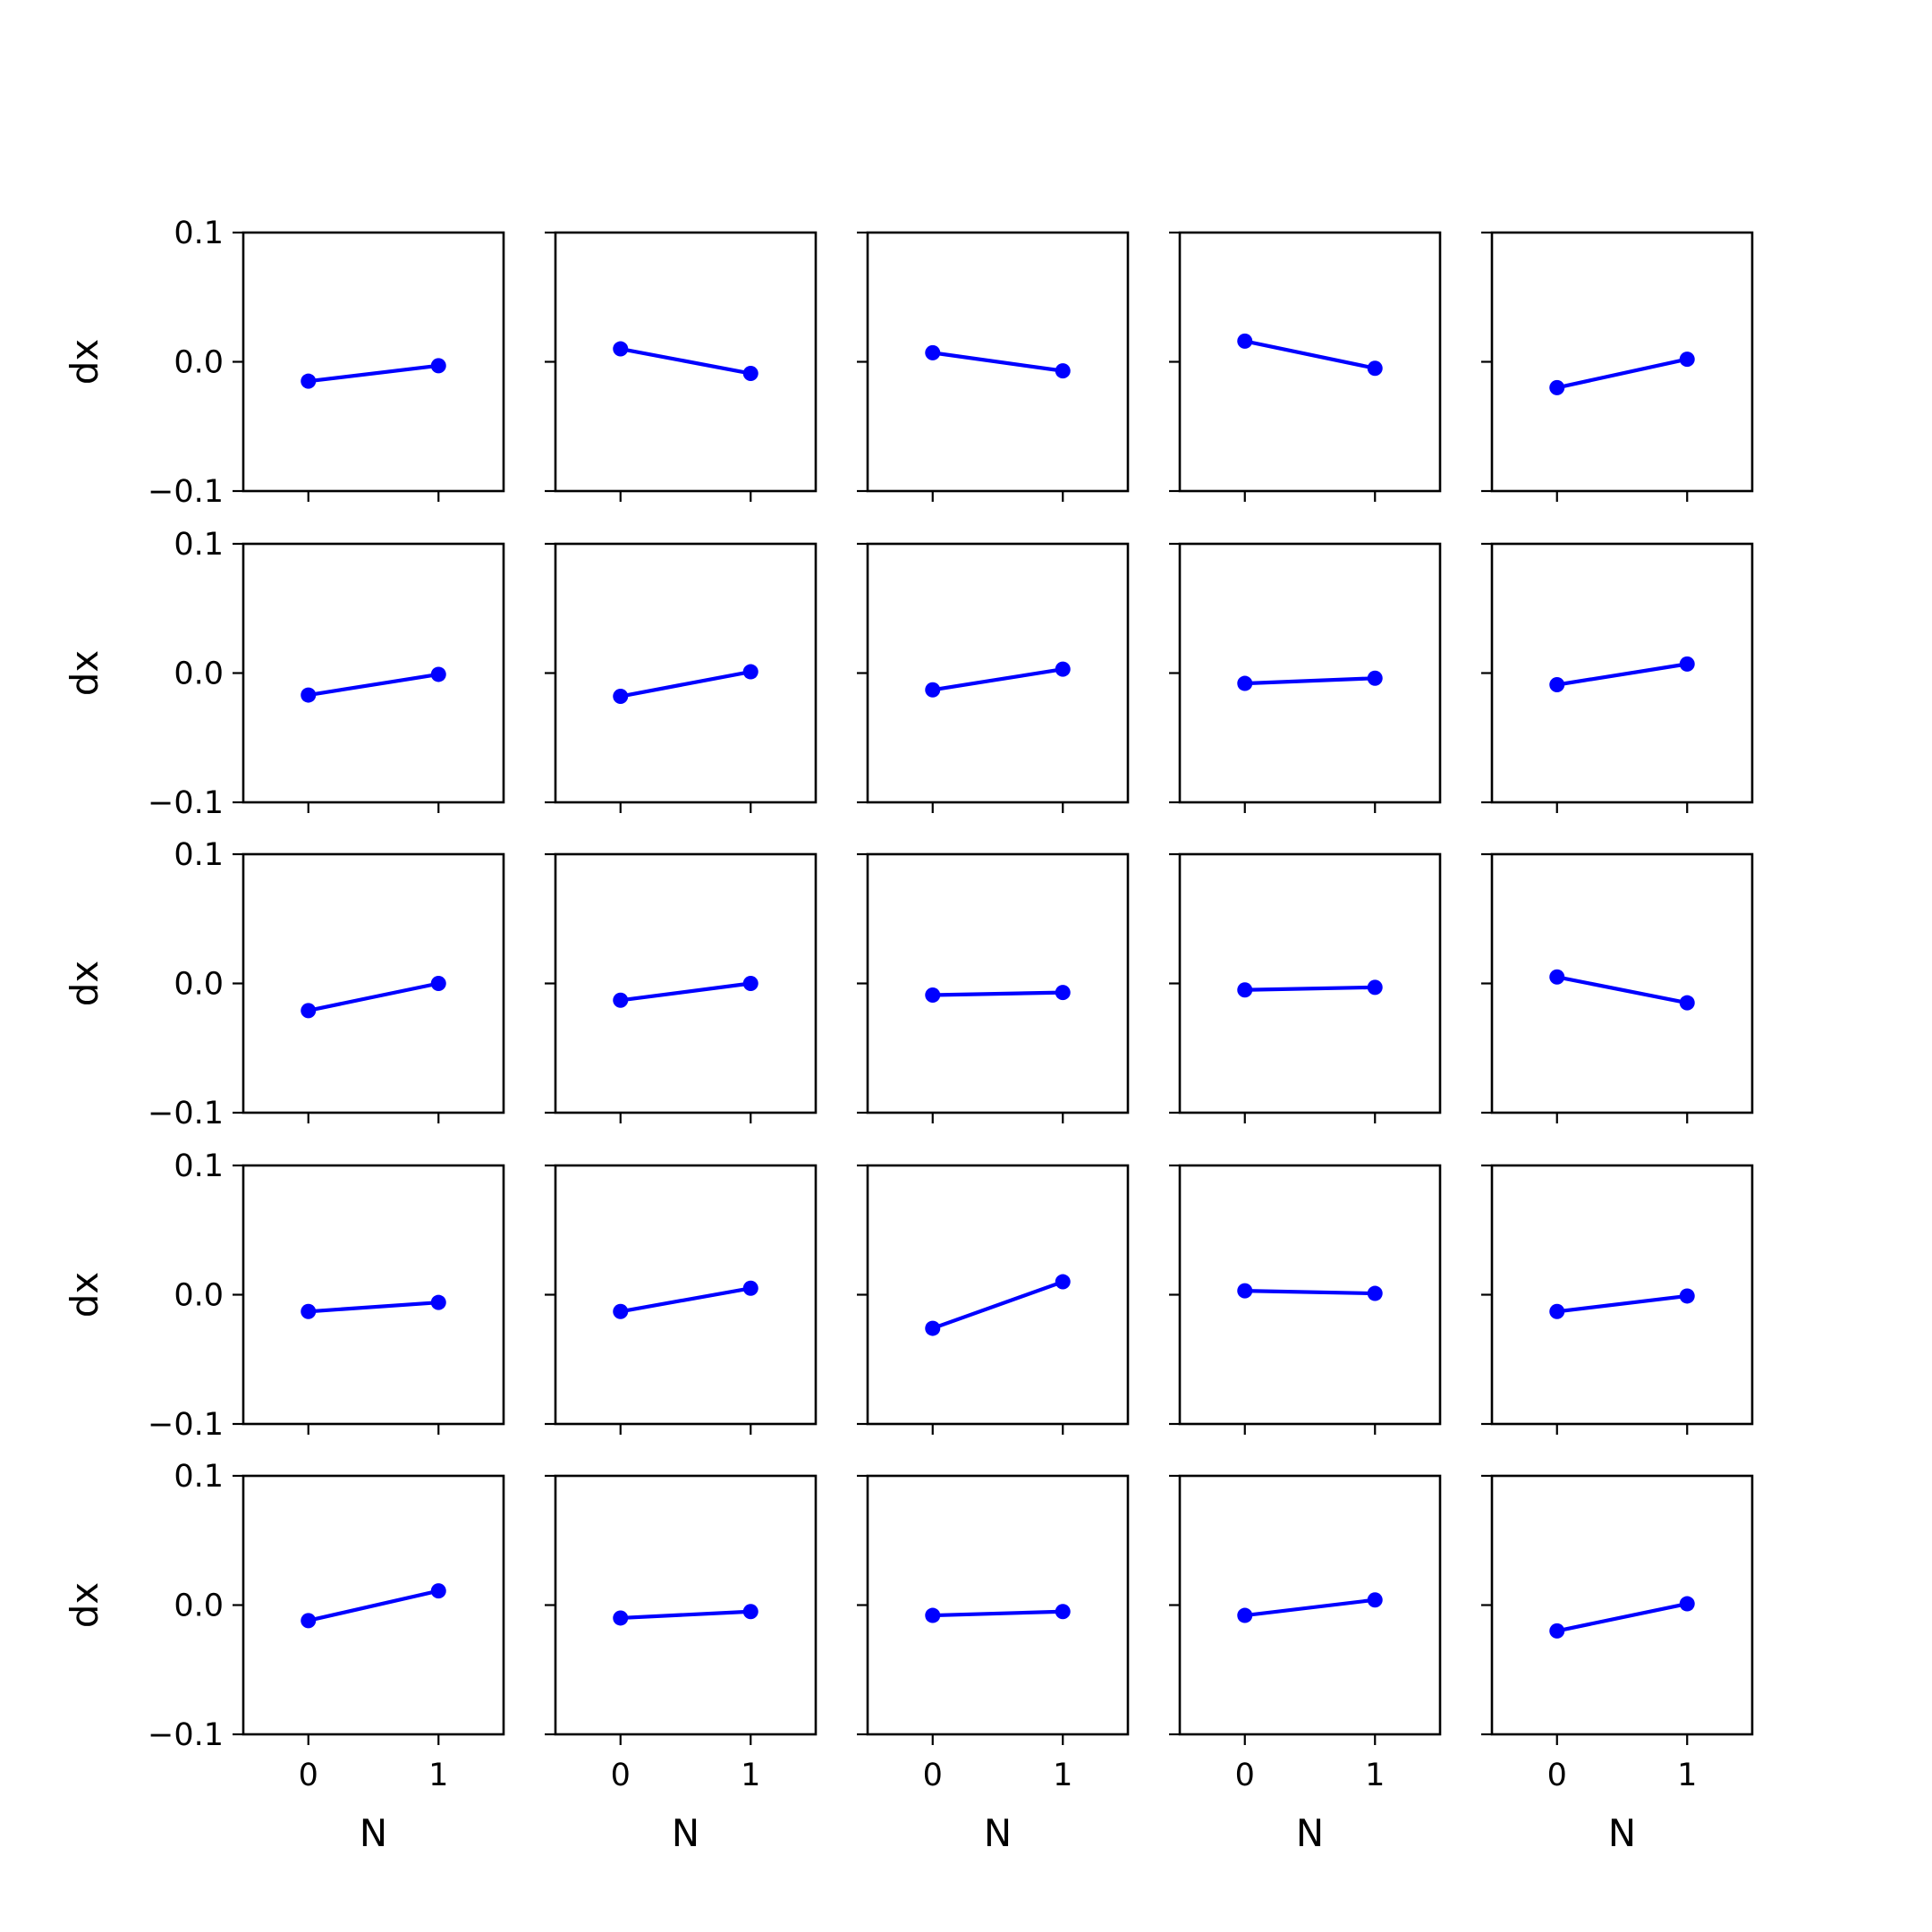 Image resolution: width=1932 pixels, height=1932 pixels. Describe the element at coordinates (1617, 987) in the screenshot. I see `subplot-r3-c5` at that location.